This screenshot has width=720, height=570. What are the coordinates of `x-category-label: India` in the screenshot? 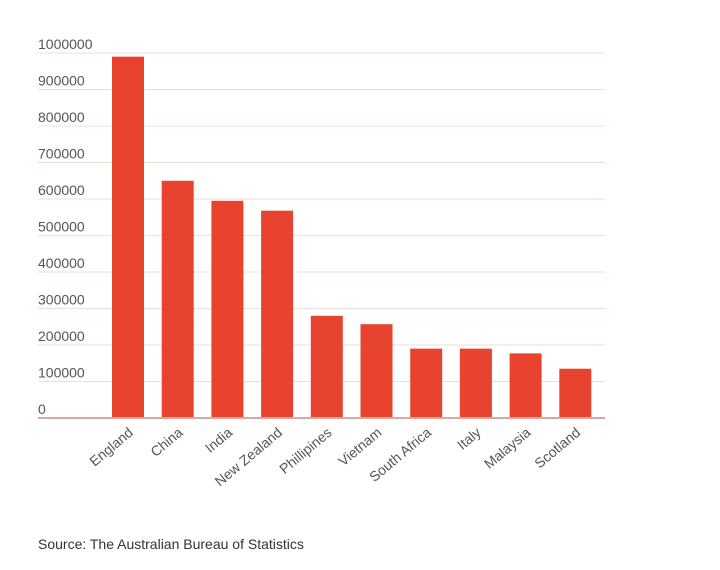 It's located at (219, 440).